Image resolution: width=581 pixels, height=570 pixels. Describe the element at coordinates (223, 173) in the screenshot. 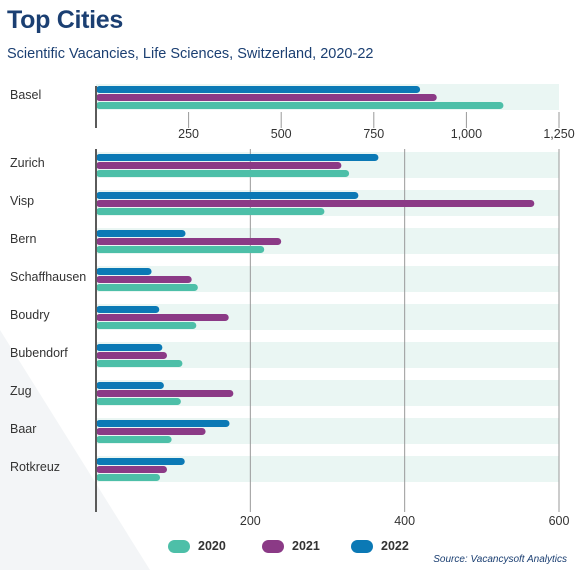

I see `bar-zurich-2020` at that location.